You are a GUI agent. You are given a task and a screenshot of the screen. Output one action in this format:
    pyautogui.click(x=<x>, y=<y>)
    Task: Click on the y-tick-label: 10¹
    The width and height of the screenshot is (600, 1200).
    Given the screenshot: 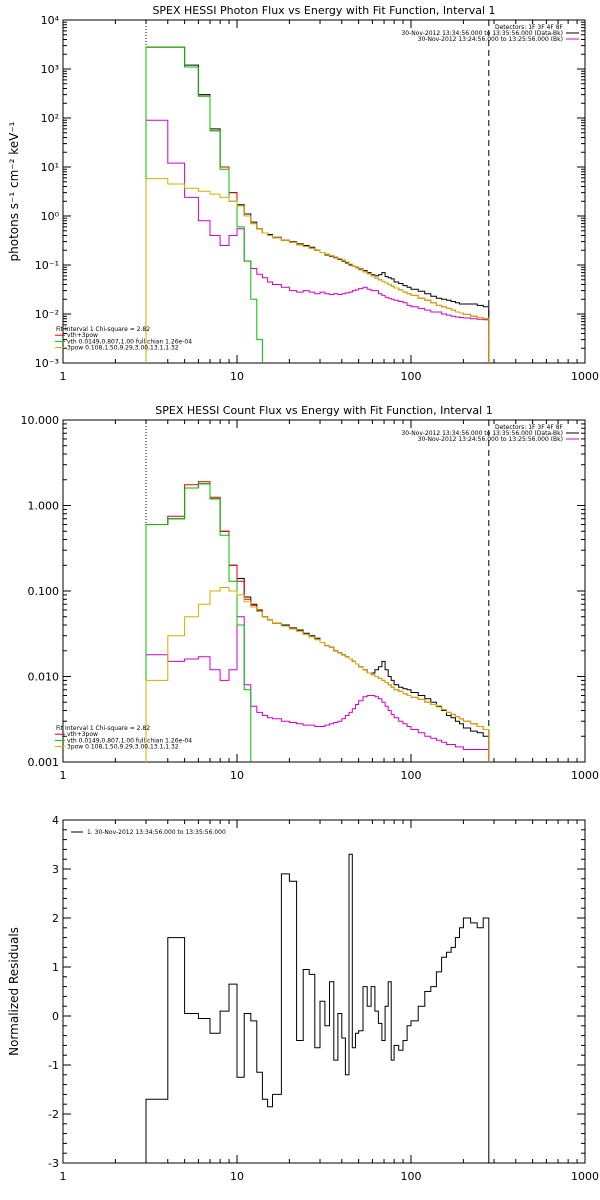 What is the action you would take?
    pyautogui.click(x=50, y=167)
    